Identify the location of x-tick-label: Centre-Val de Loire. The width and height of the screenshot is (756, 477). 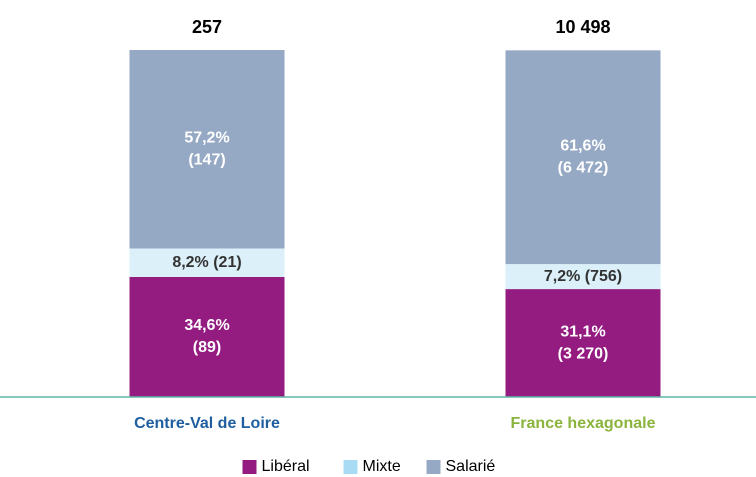
(207, 423).